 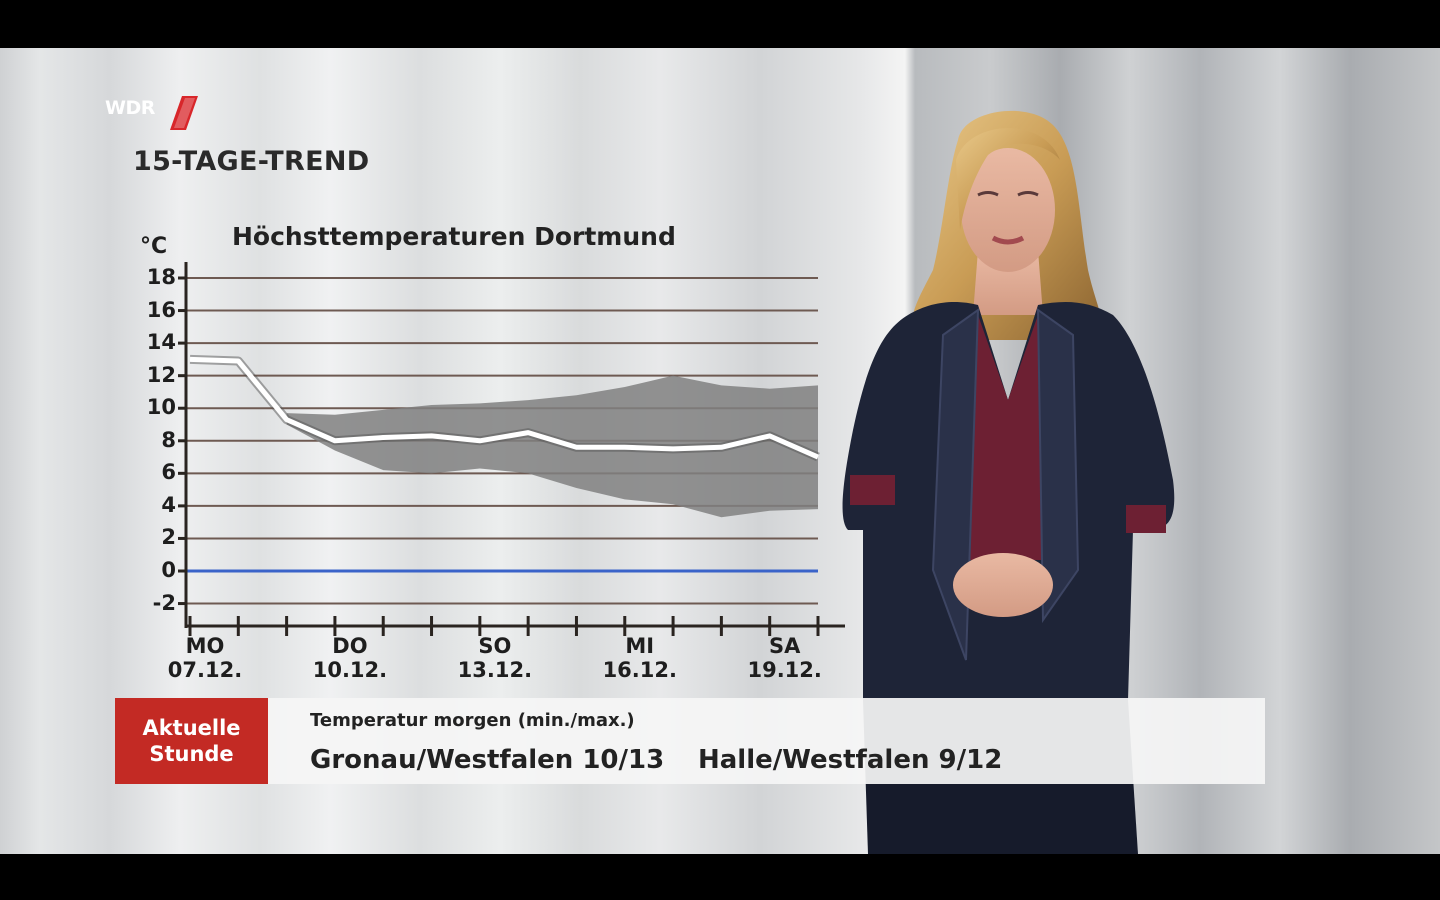 I want to click on x-tick-label: MO 07.12., so click(x=205, y=658).